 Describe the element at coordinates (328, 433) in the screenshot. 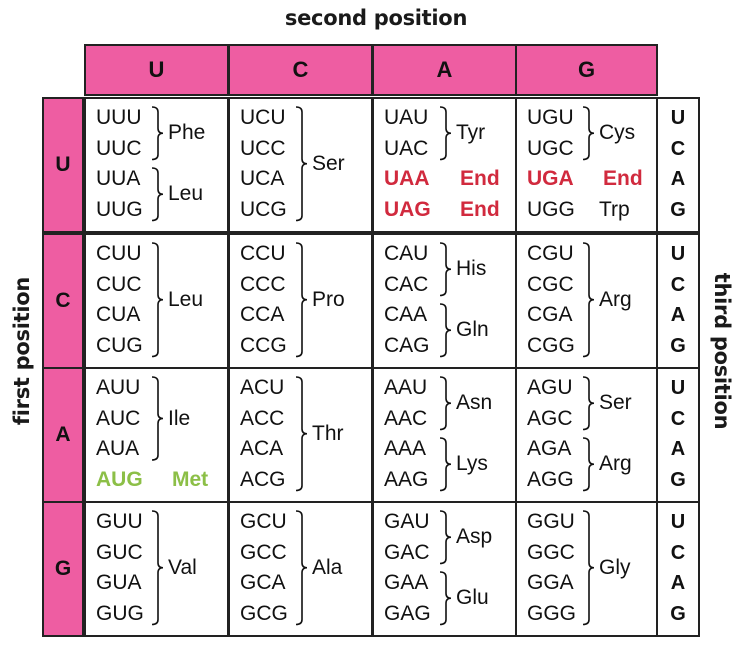

I see `amino-acid-thr: Thr` at that location.